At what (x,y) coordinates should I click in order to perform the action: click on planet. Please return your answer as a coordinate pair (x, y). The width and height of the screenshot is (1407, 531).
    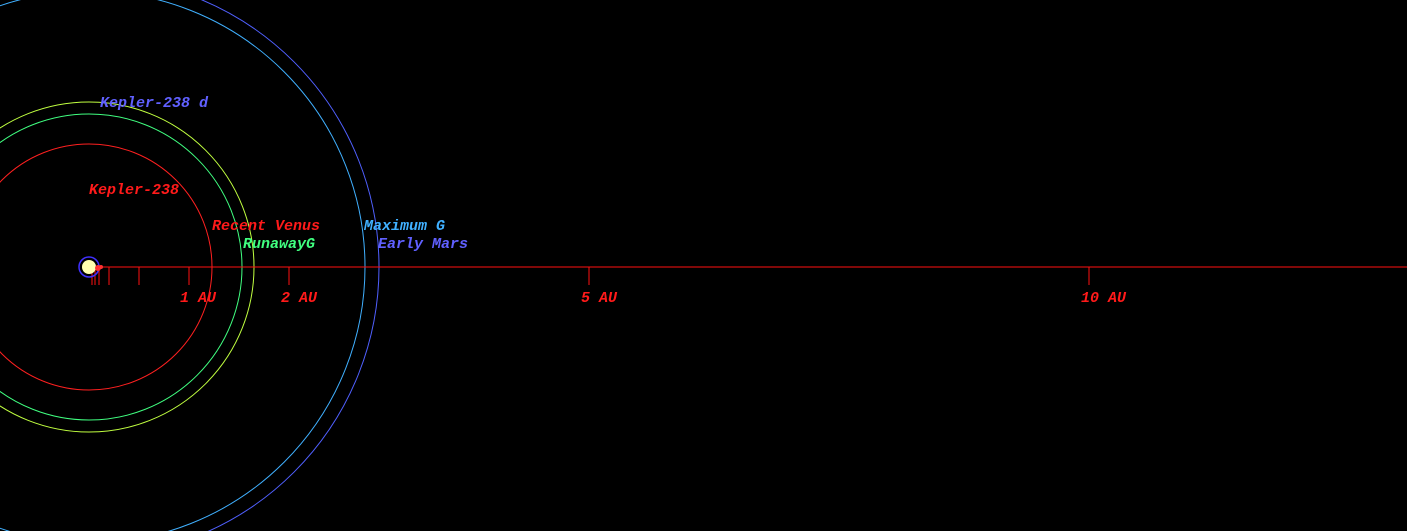
    Looking at the image, I should click on (101, 267).